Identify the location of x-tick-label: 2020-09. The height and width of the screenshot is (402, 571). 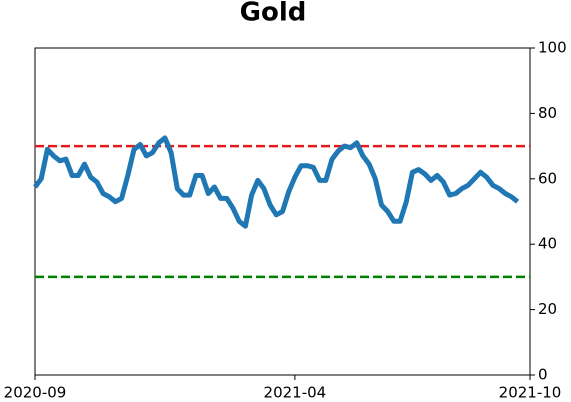
(35, 393).